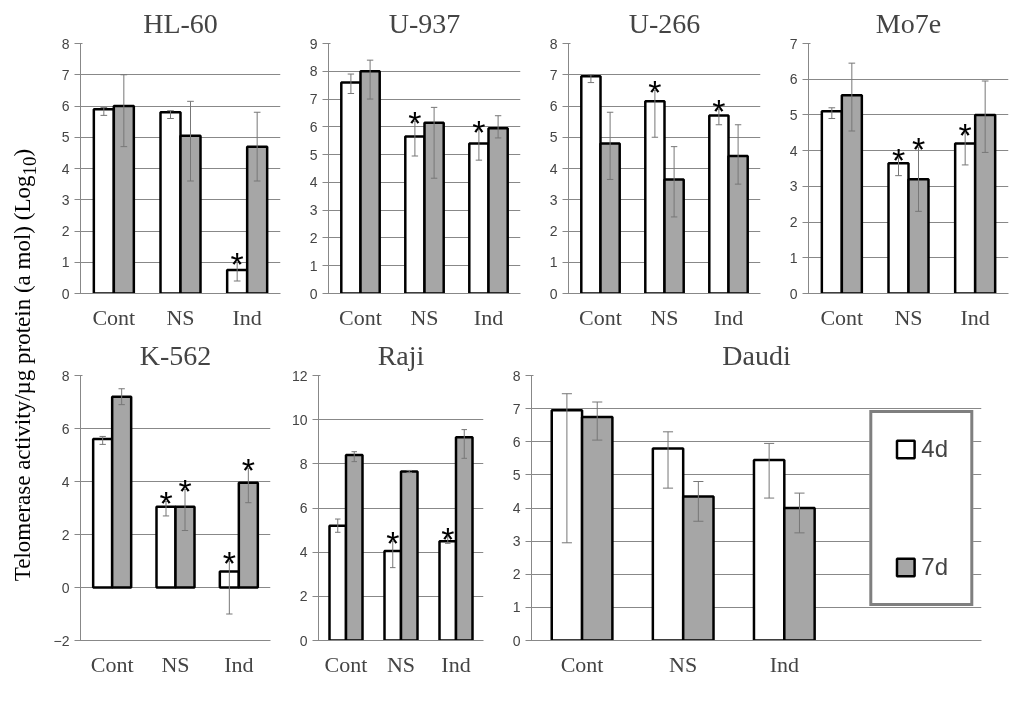  I want to click on chart-title: Daudi, so click(756, 355).